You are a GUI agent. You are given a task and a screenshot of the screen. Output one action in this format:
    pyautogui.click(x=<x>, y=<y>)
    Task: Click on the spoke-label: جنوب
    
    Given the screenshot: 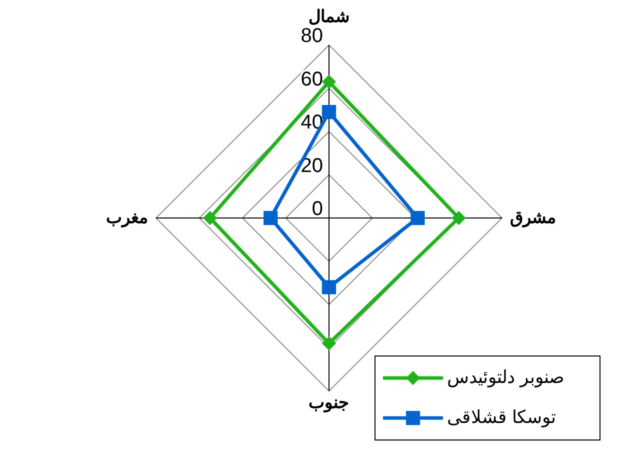 What is the action you would take?
    pyautogui.click(x=329, y=403)
    